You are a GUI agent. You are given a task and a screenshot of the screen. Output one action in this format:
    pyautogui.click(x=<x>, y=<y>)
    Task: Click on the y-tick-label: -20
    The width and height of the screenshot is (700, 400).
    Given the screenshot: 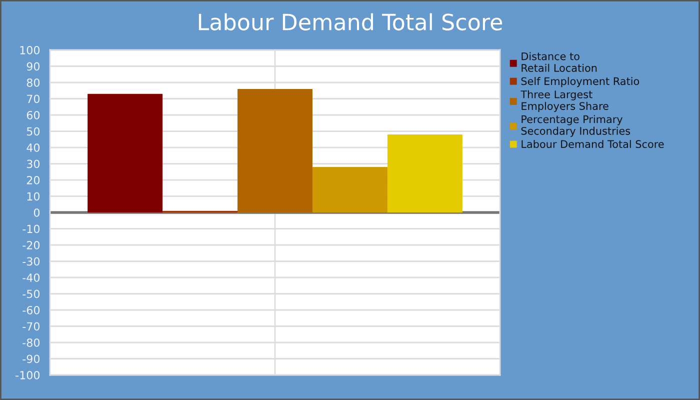 What is the action you would take?
    pyautogui.click(x=31, y=245)
    